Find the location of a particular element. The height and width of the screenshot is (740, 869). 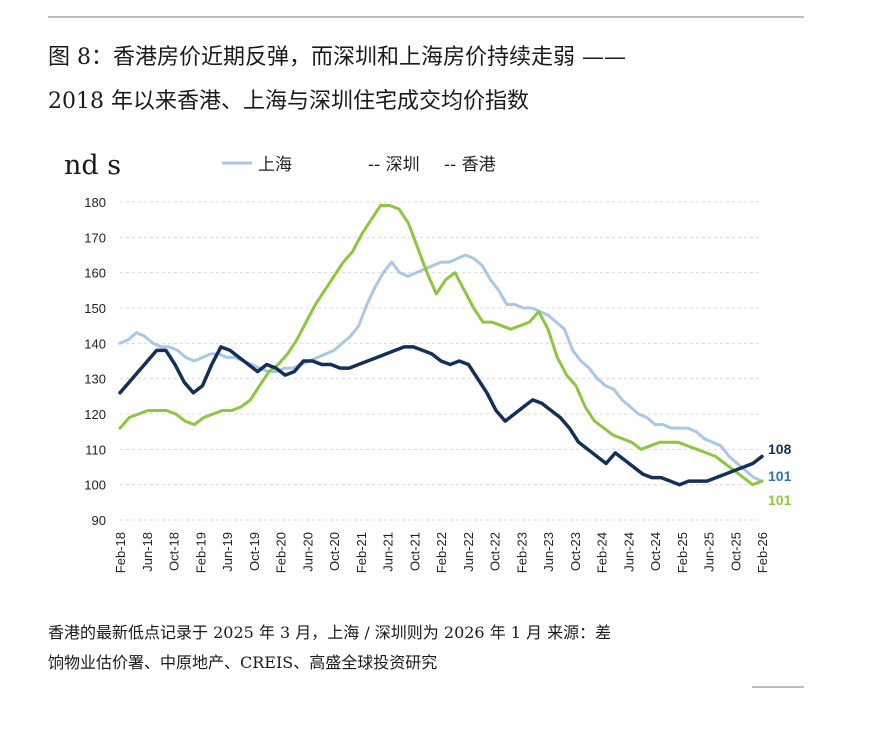

x-tick-Oct-24: Oct-24 is located at coordinates (655, 551).